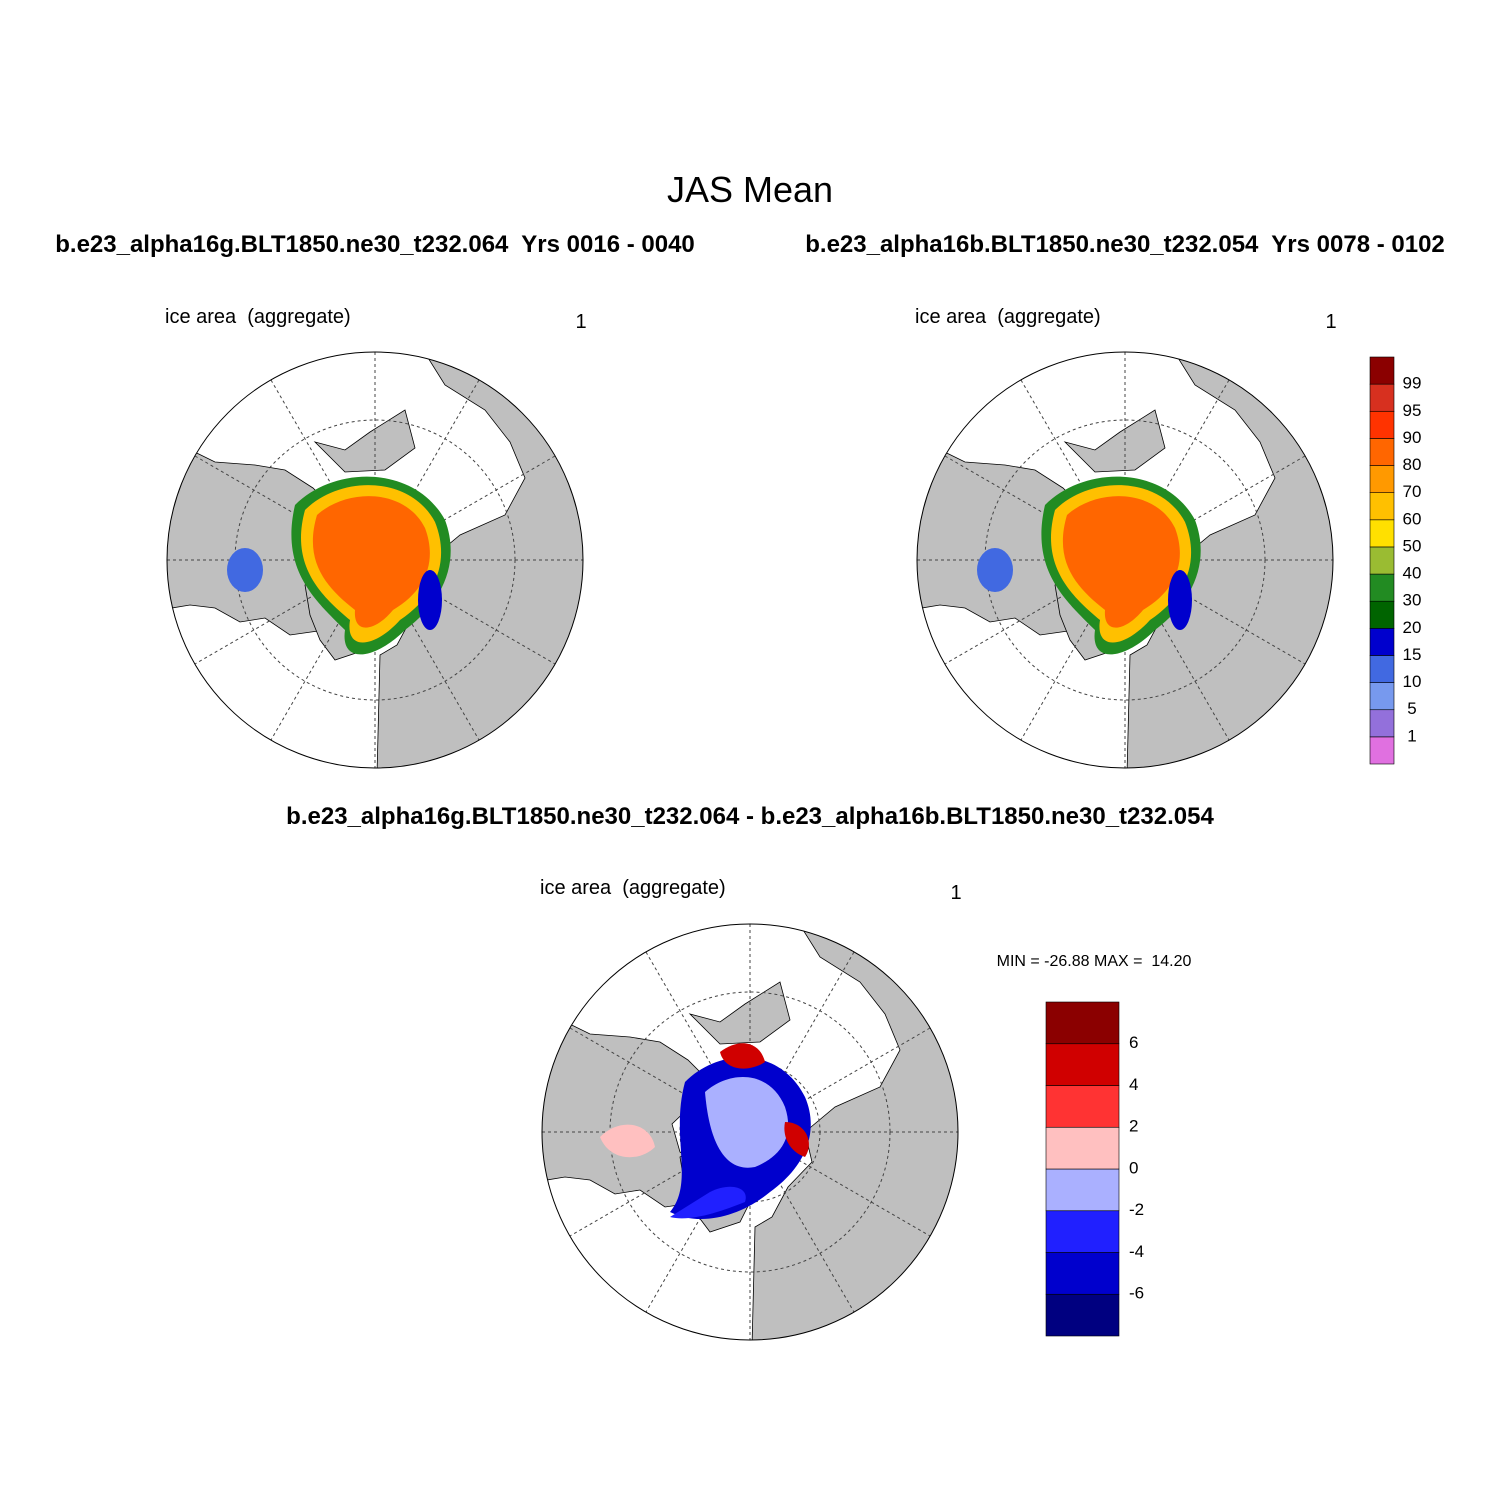  What do you see at coordinates (1412, 600) in the screenshot?
I see `colorbar-label: 30` at bounding box center [1412, 600].